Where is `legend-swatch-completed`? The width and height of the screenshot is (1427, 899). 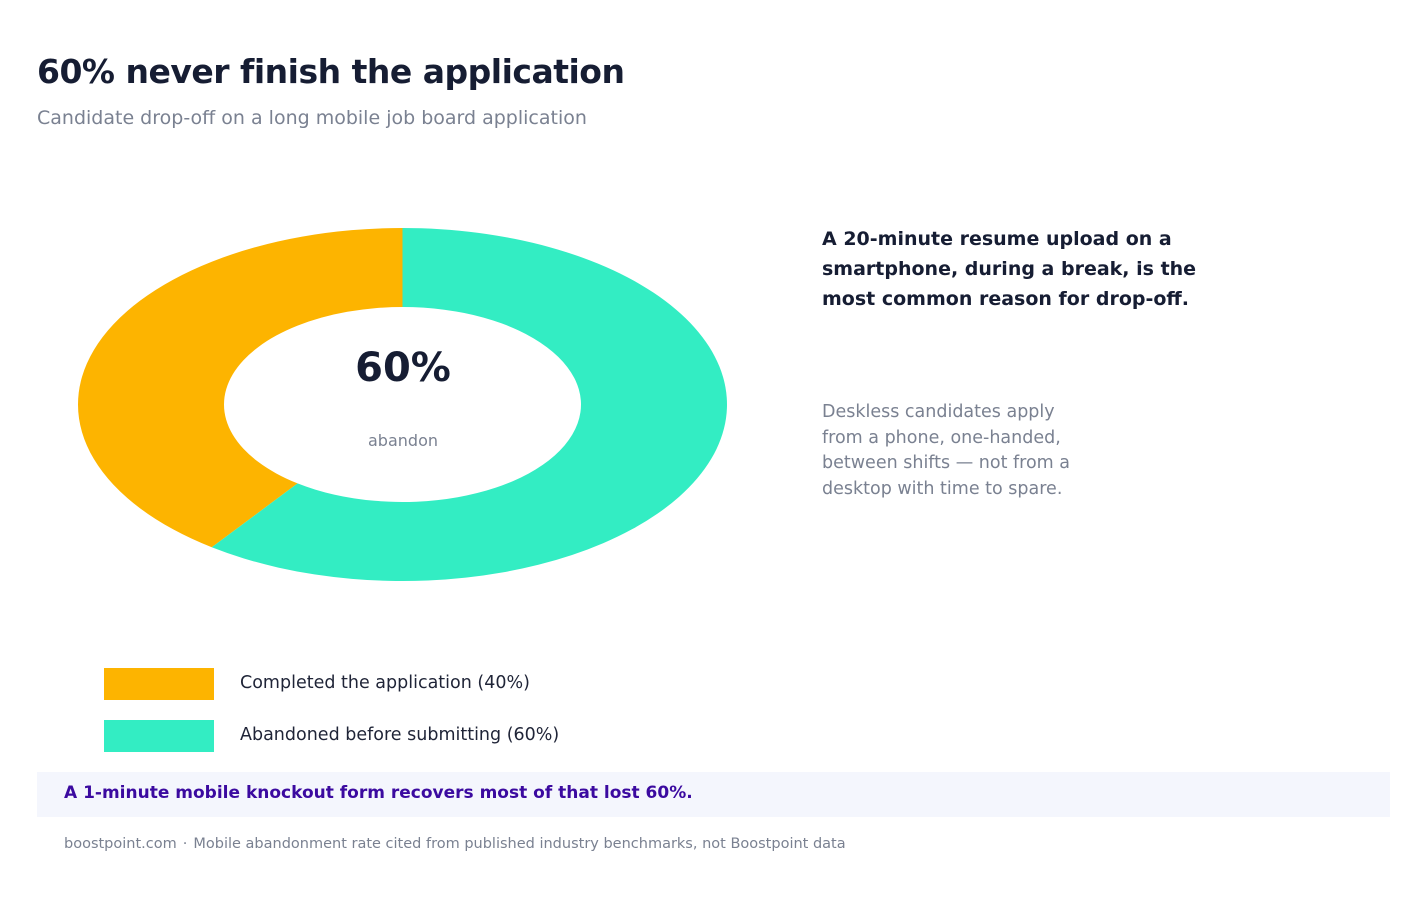
legend-swatch-completed is located at coordinates (159, 684).